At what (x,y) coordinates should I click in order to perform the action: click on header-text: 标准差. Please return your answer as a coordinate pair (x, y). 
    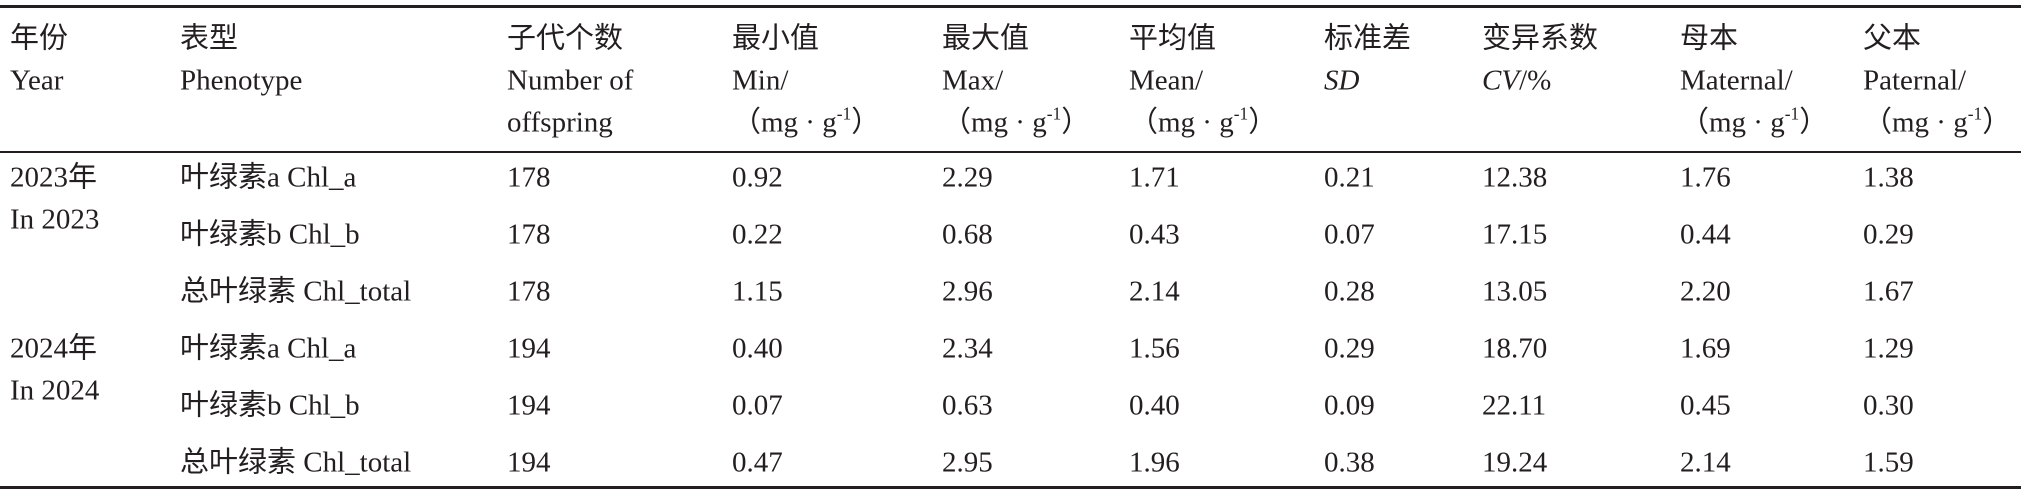
    Looking at the image, I should click on (1368, 38).